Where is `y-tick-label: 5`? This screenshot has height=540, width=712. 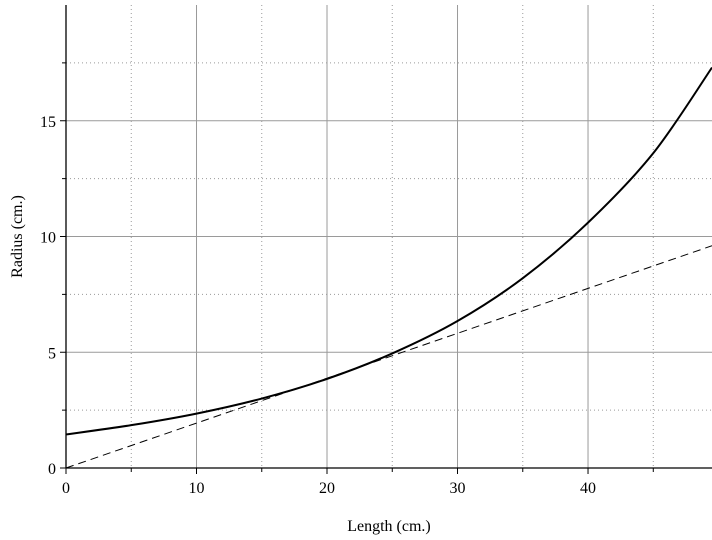
y-tick-label: 5 is located at coordinates (52, 353).